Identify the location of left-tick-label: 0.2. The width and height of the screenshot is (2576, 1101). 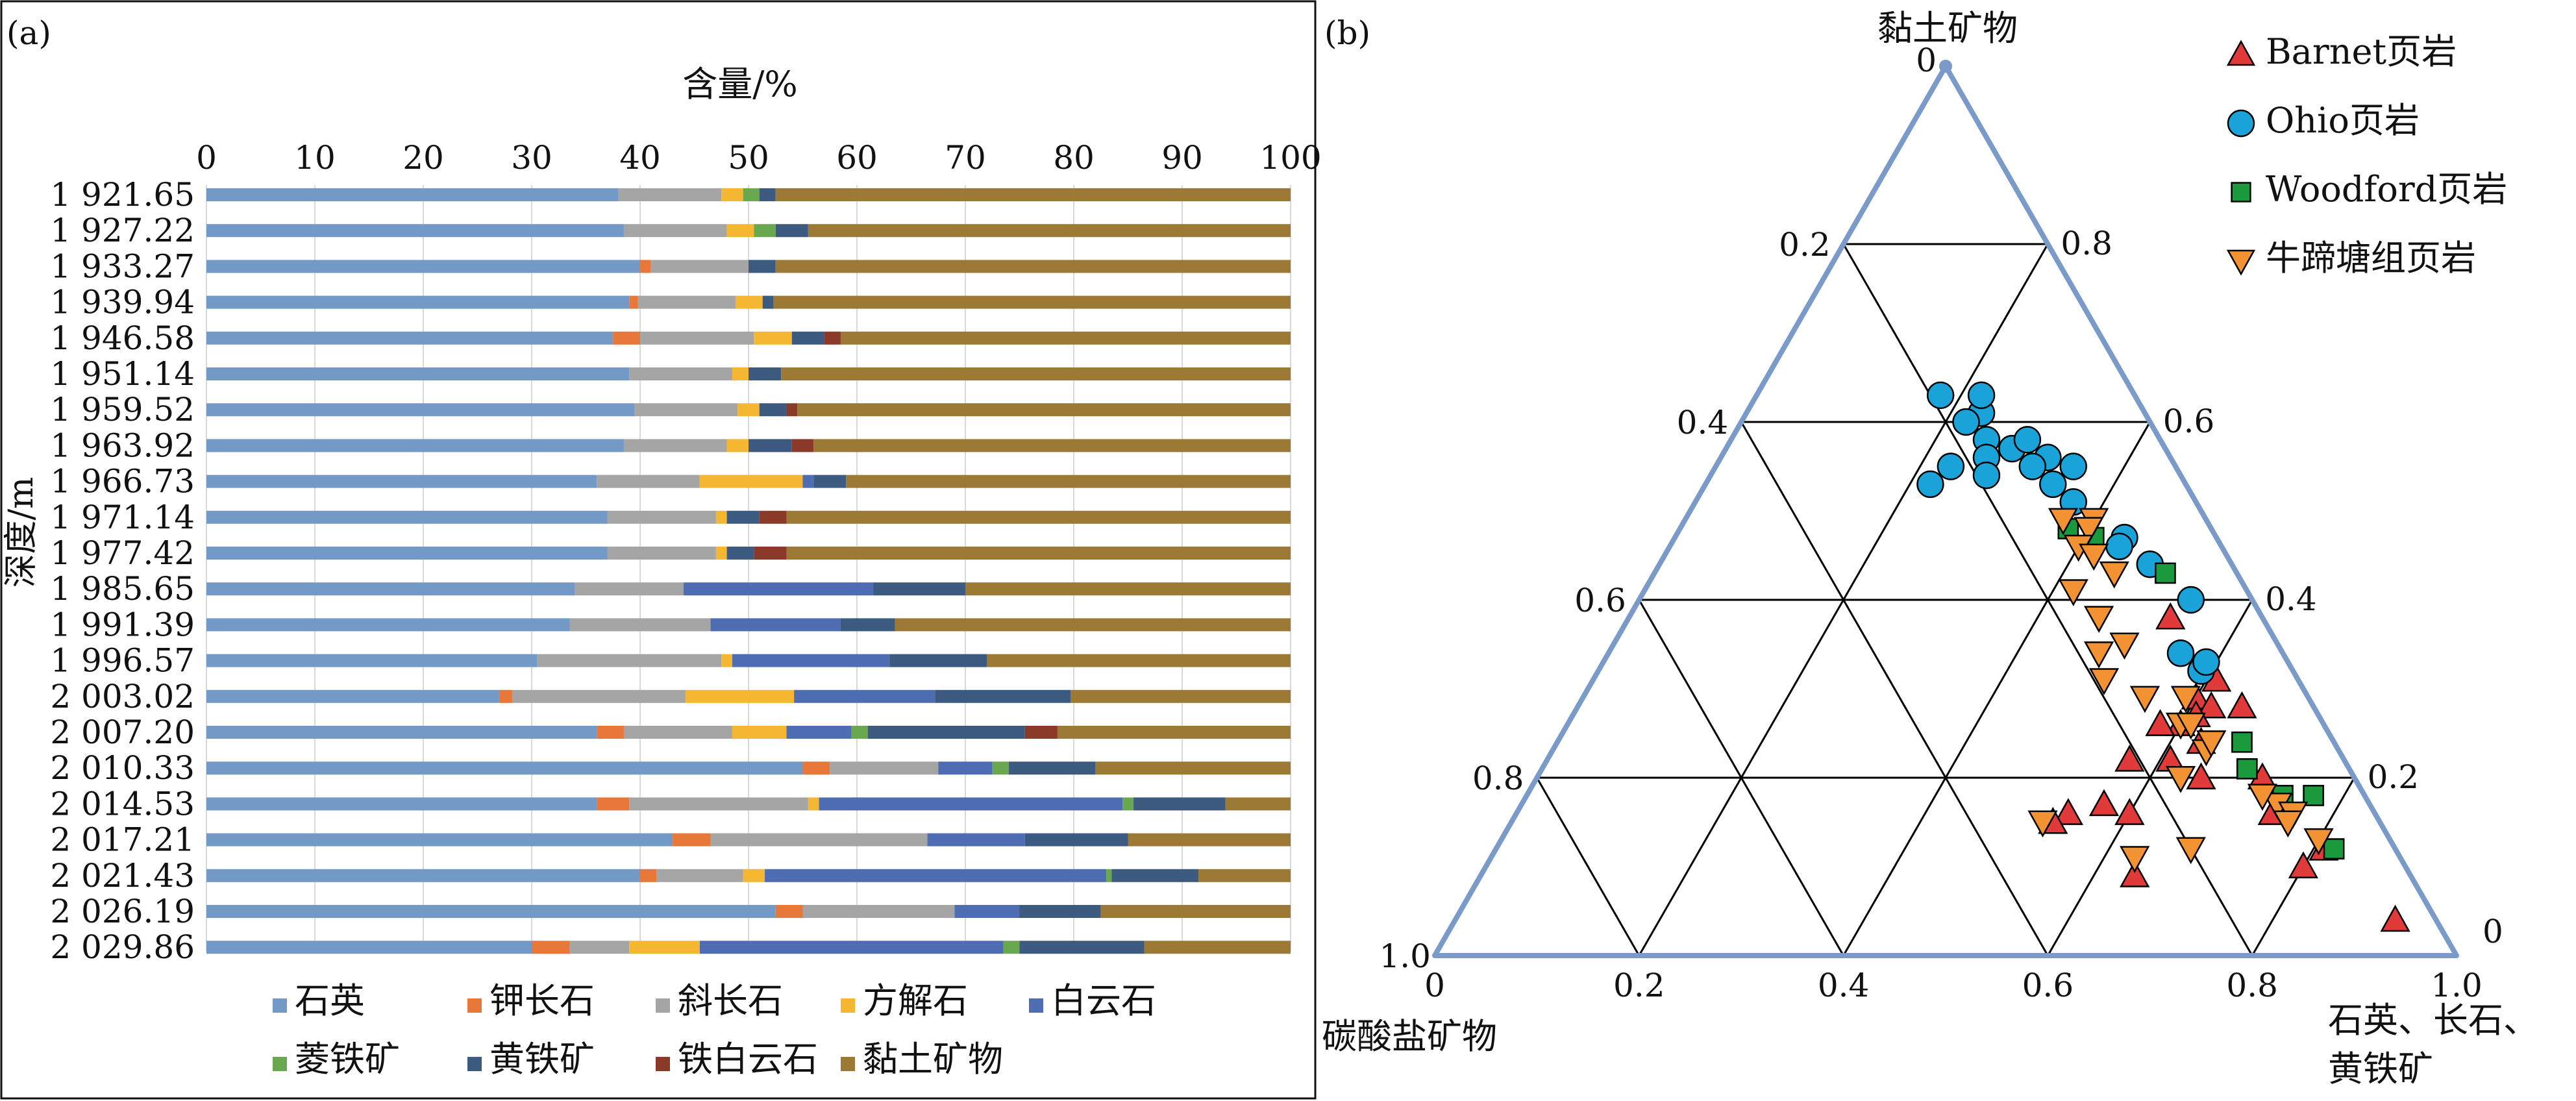
(1805, 245).